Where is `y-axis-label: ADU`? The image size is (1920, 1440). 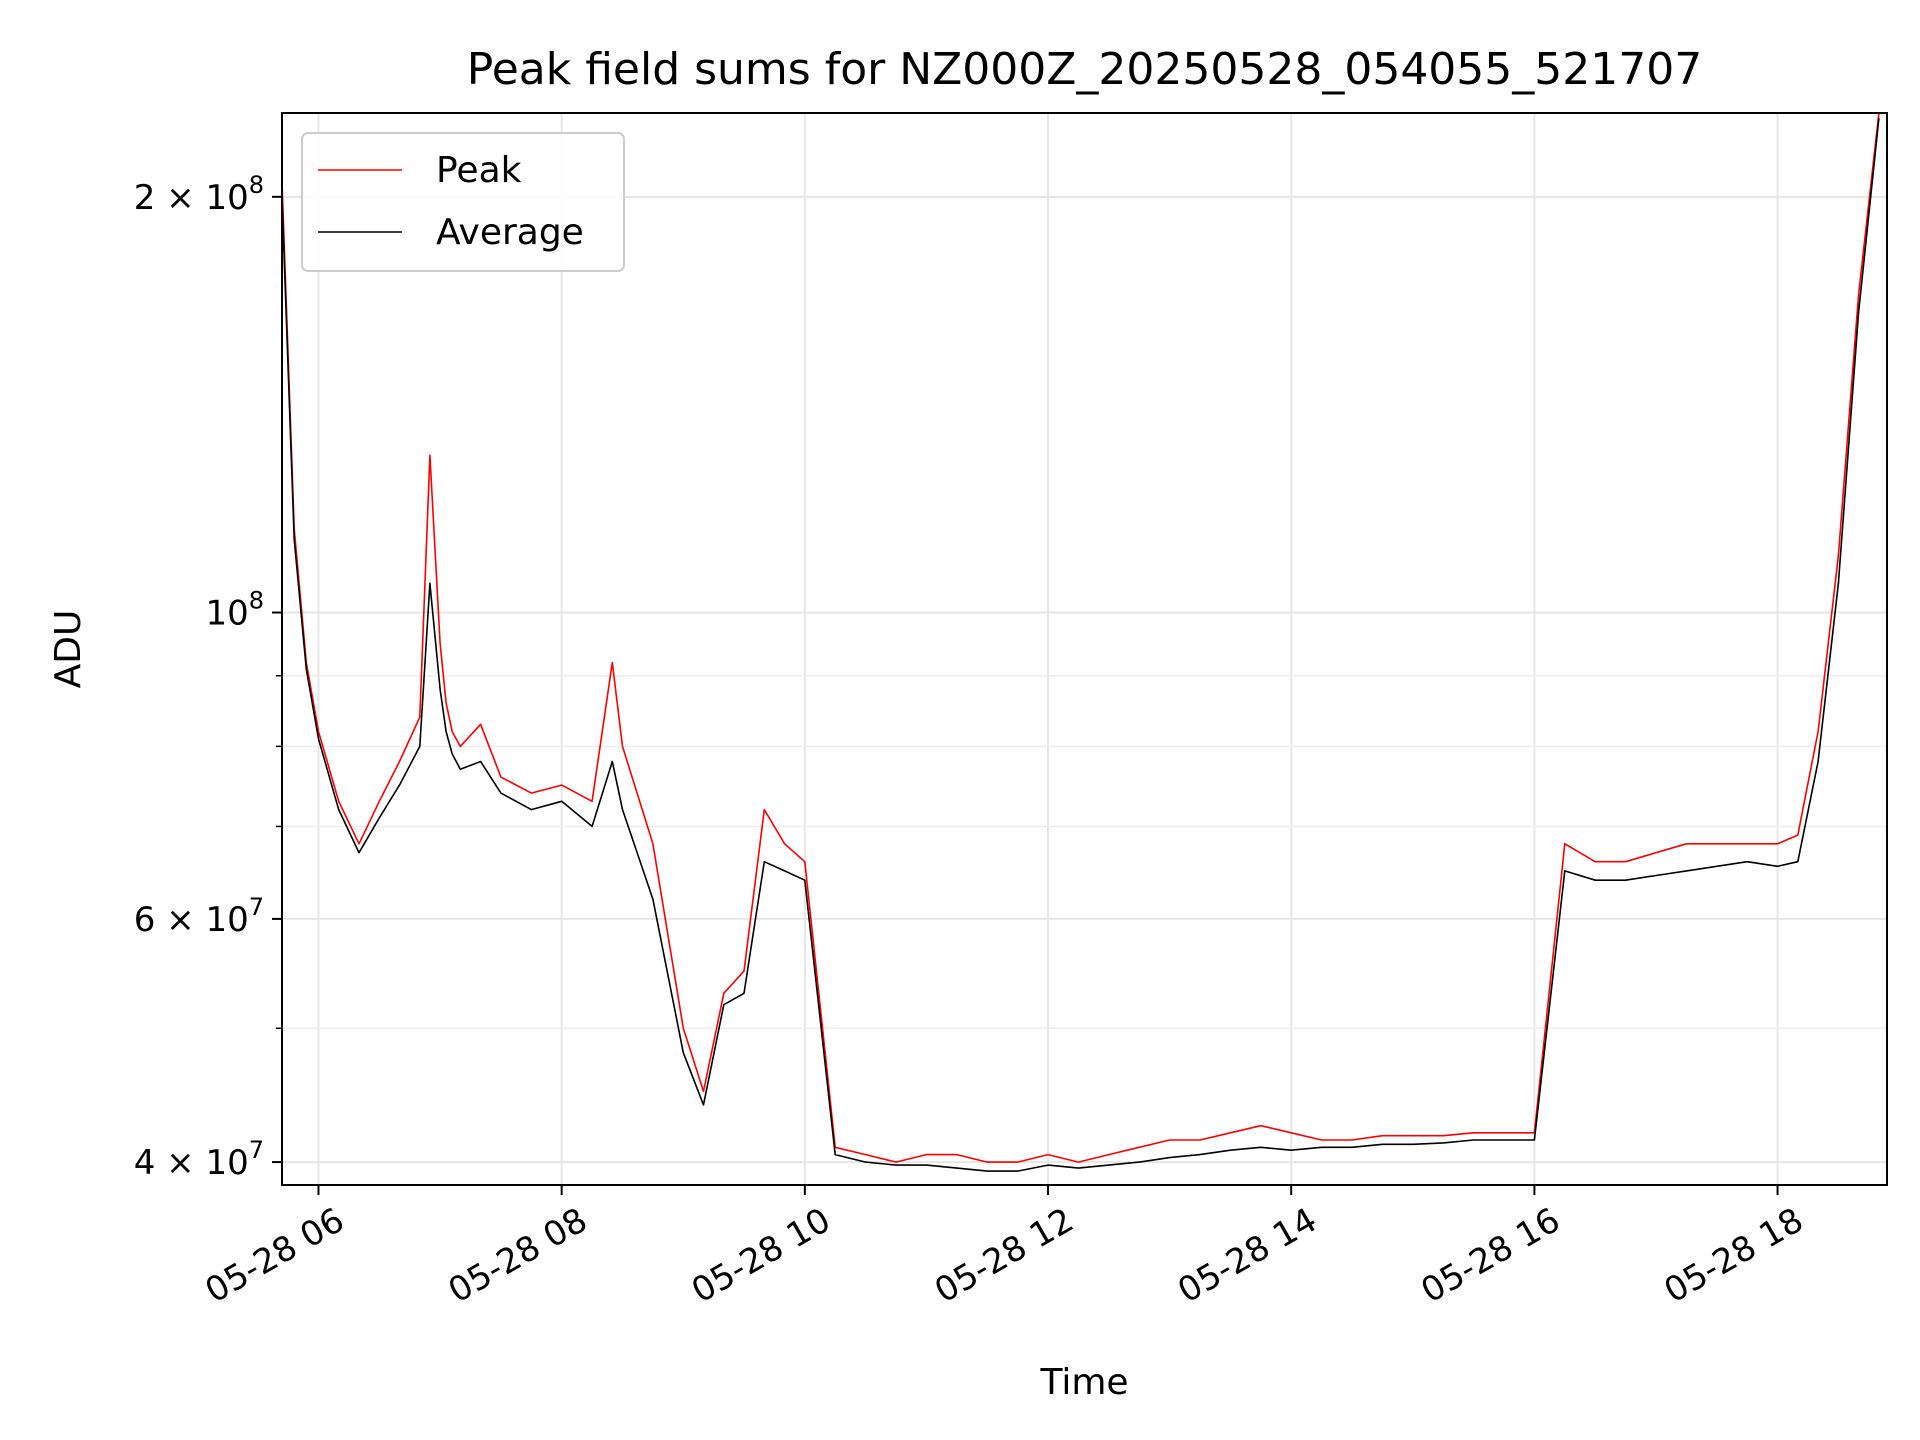 y-axis-label: ADU is located at coordinates (68, 649).